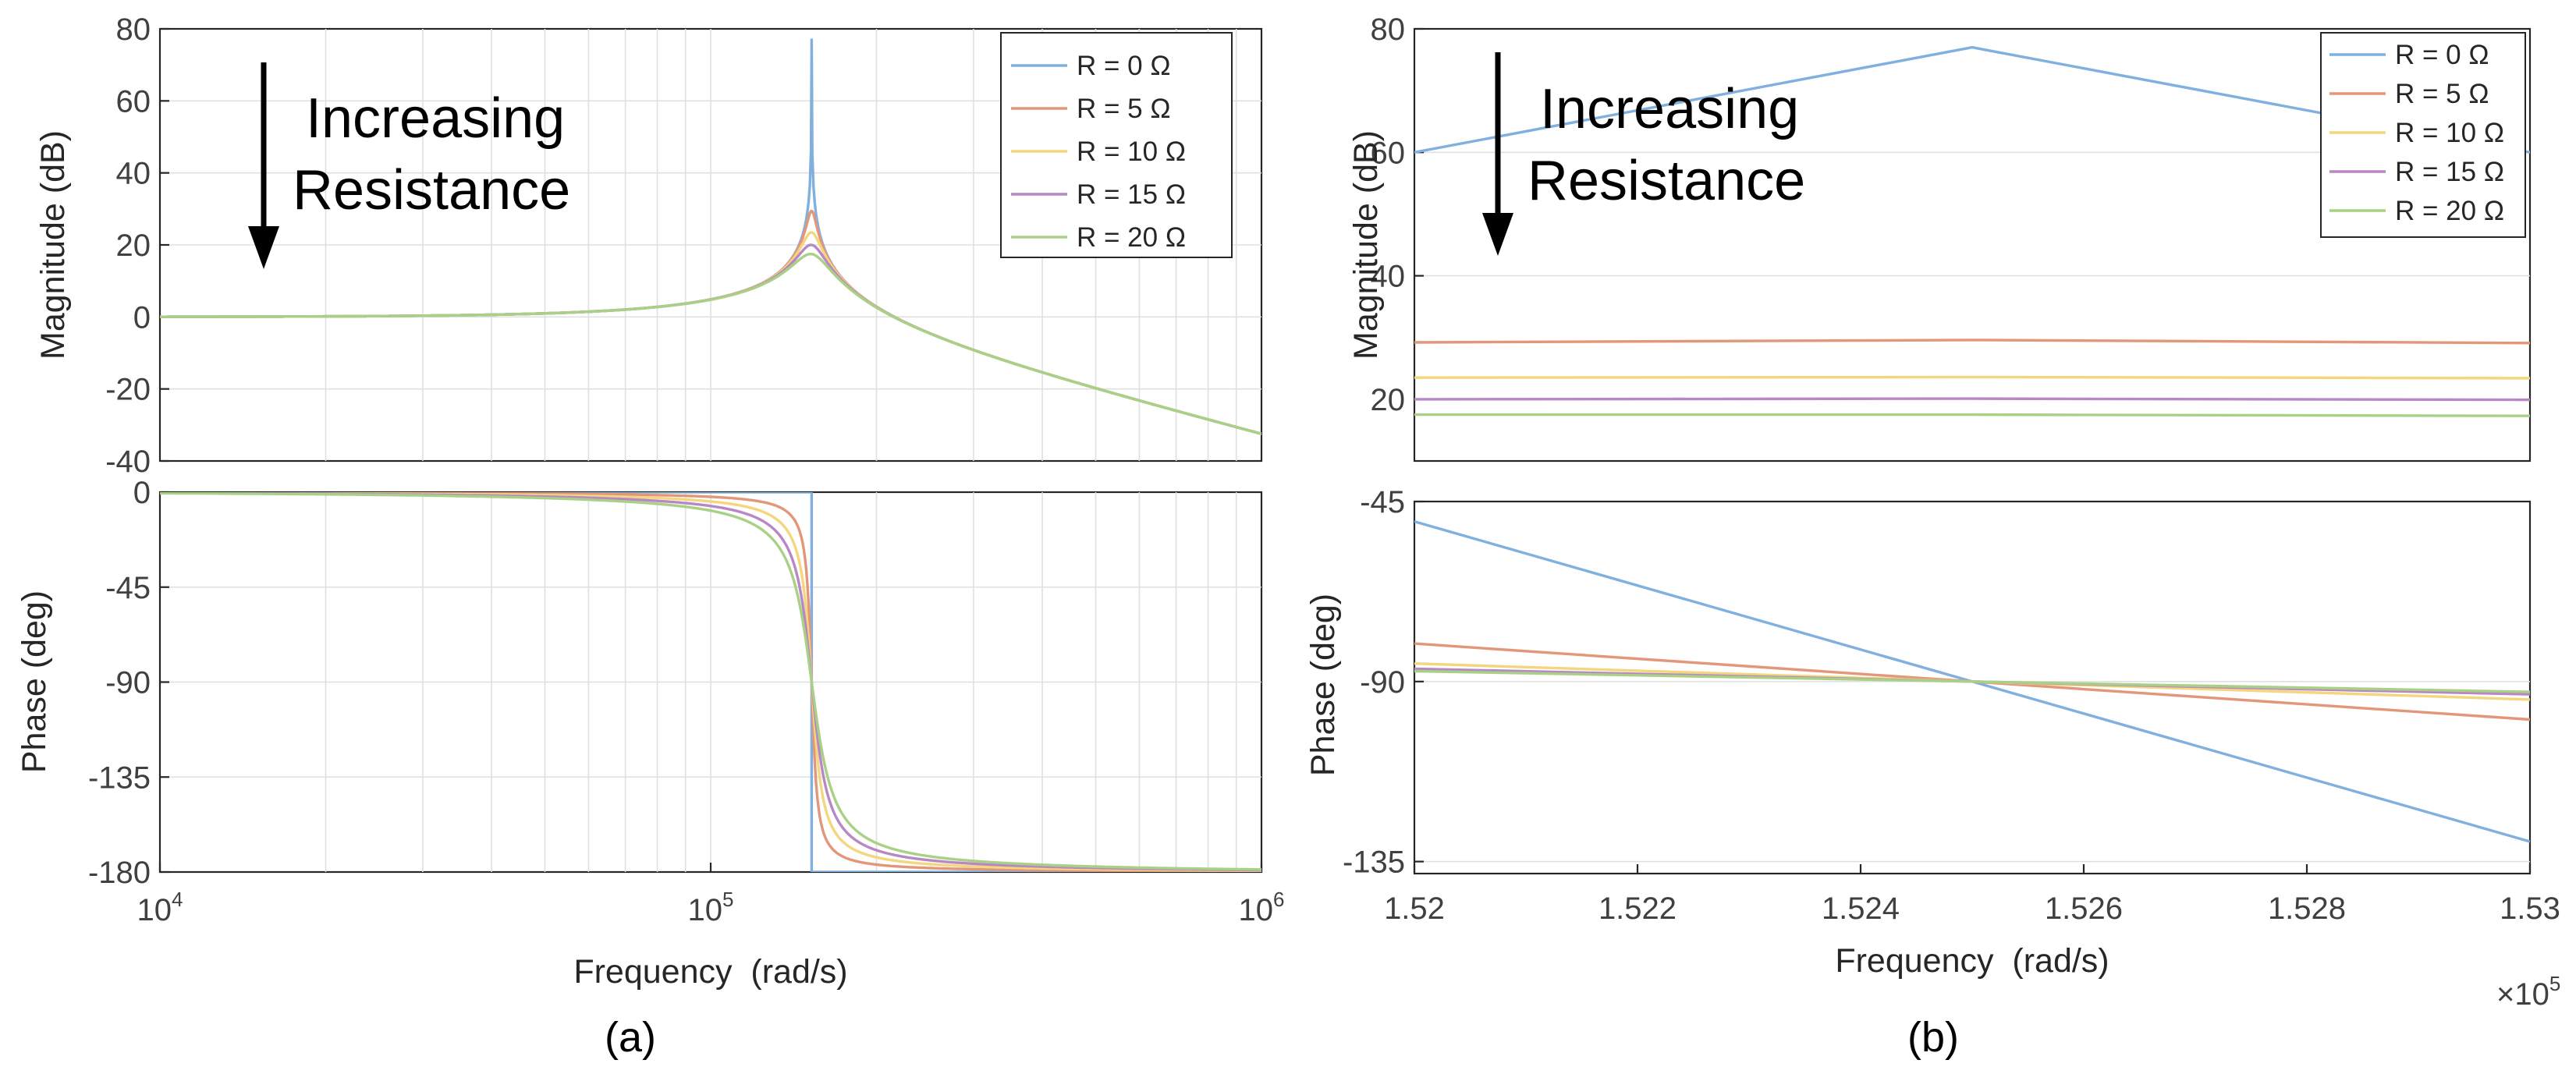 The width and height of the screenshot is (2576, 1067). What do you see at coordinates (1637, 909) in the screenshot?
I see `x-tick-label: 1.522` at bounding box center [1637, 909].